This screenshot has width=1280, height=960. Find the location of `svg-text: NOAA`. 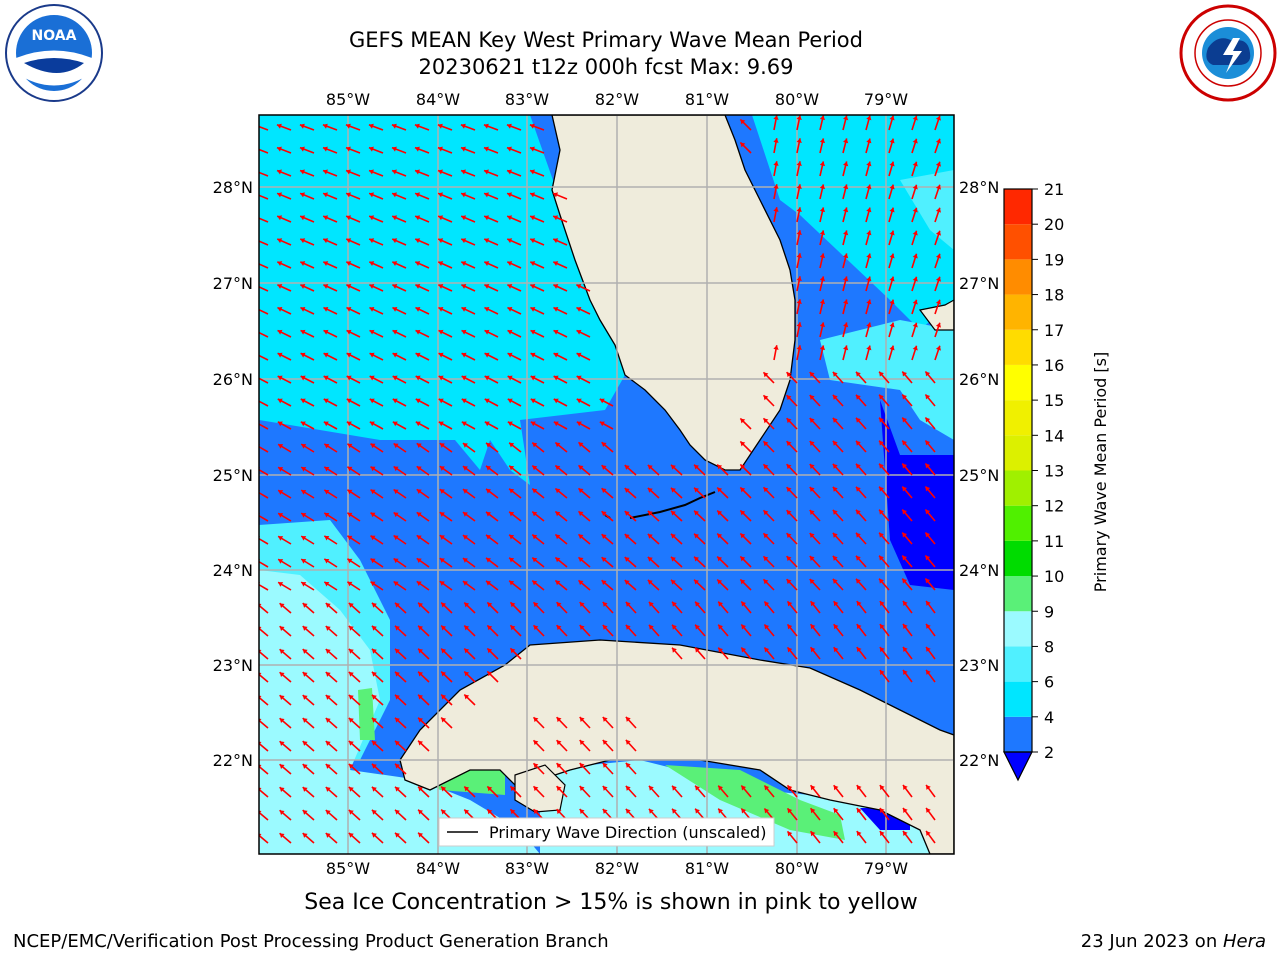

svg-text: NOAA is located at coordinates (54, 36).